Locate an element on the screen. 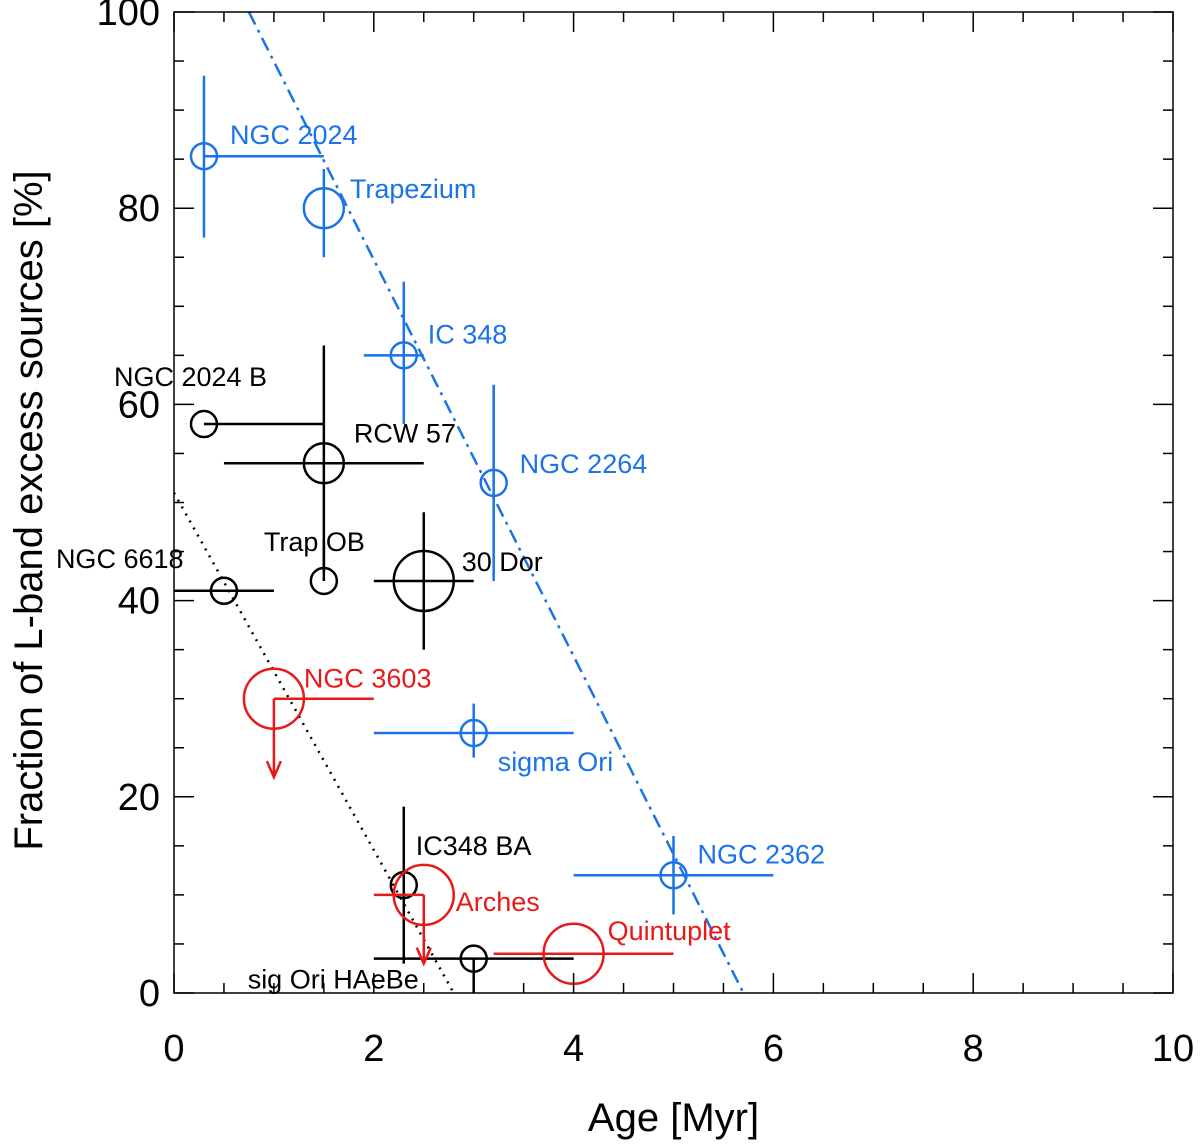  point-ngc-2024: NGC 2024 is located at coordinates (273, 156).